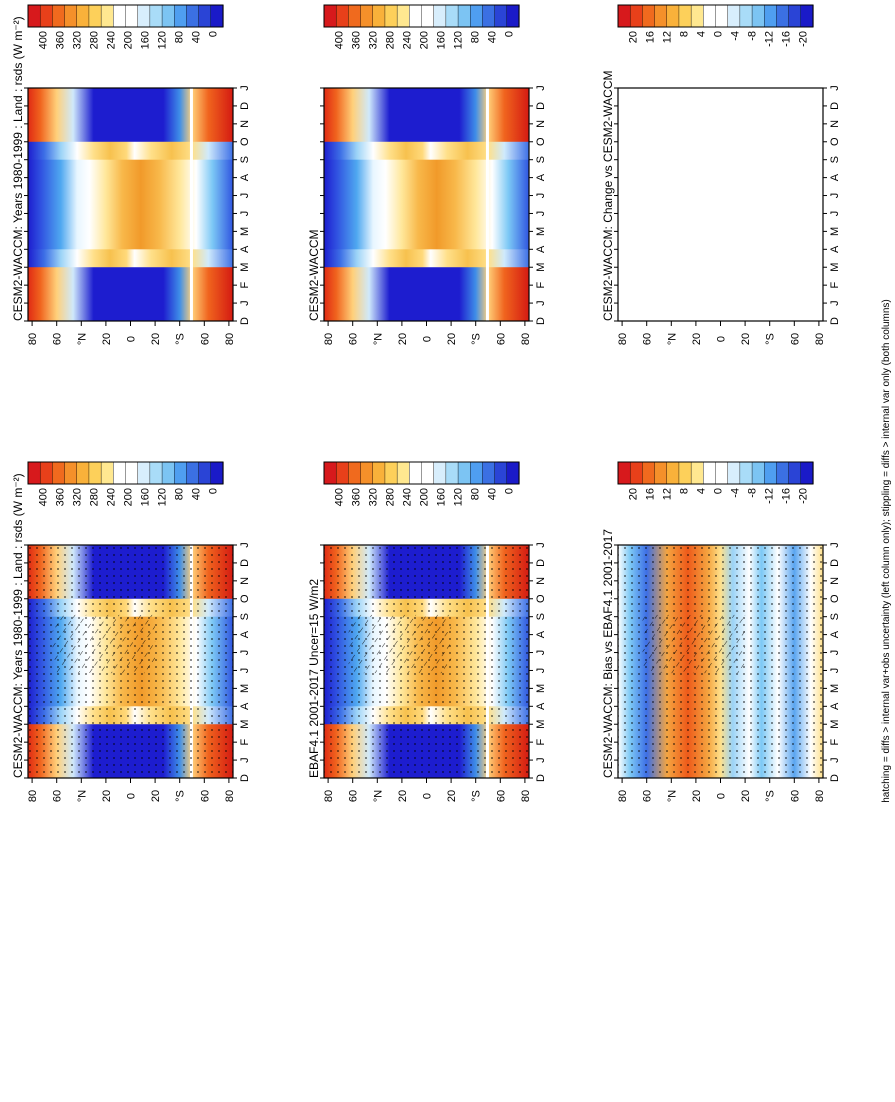 Image resolution: width=895 pixels, height=1102 pixels. I want to click on colorbar-tick-label: 0, so click(214, 34).